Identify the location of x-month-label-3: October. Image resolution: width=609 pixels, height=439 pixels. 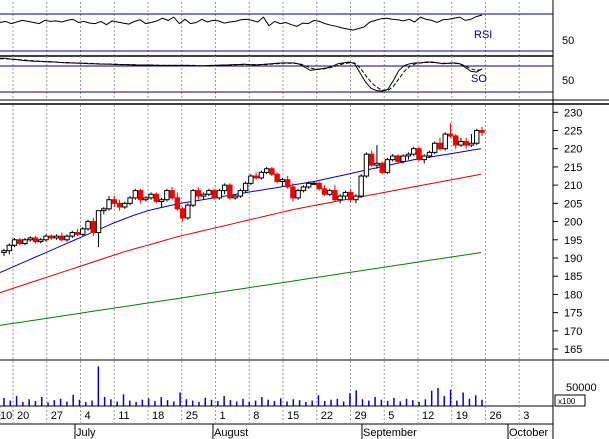
(528, 433).